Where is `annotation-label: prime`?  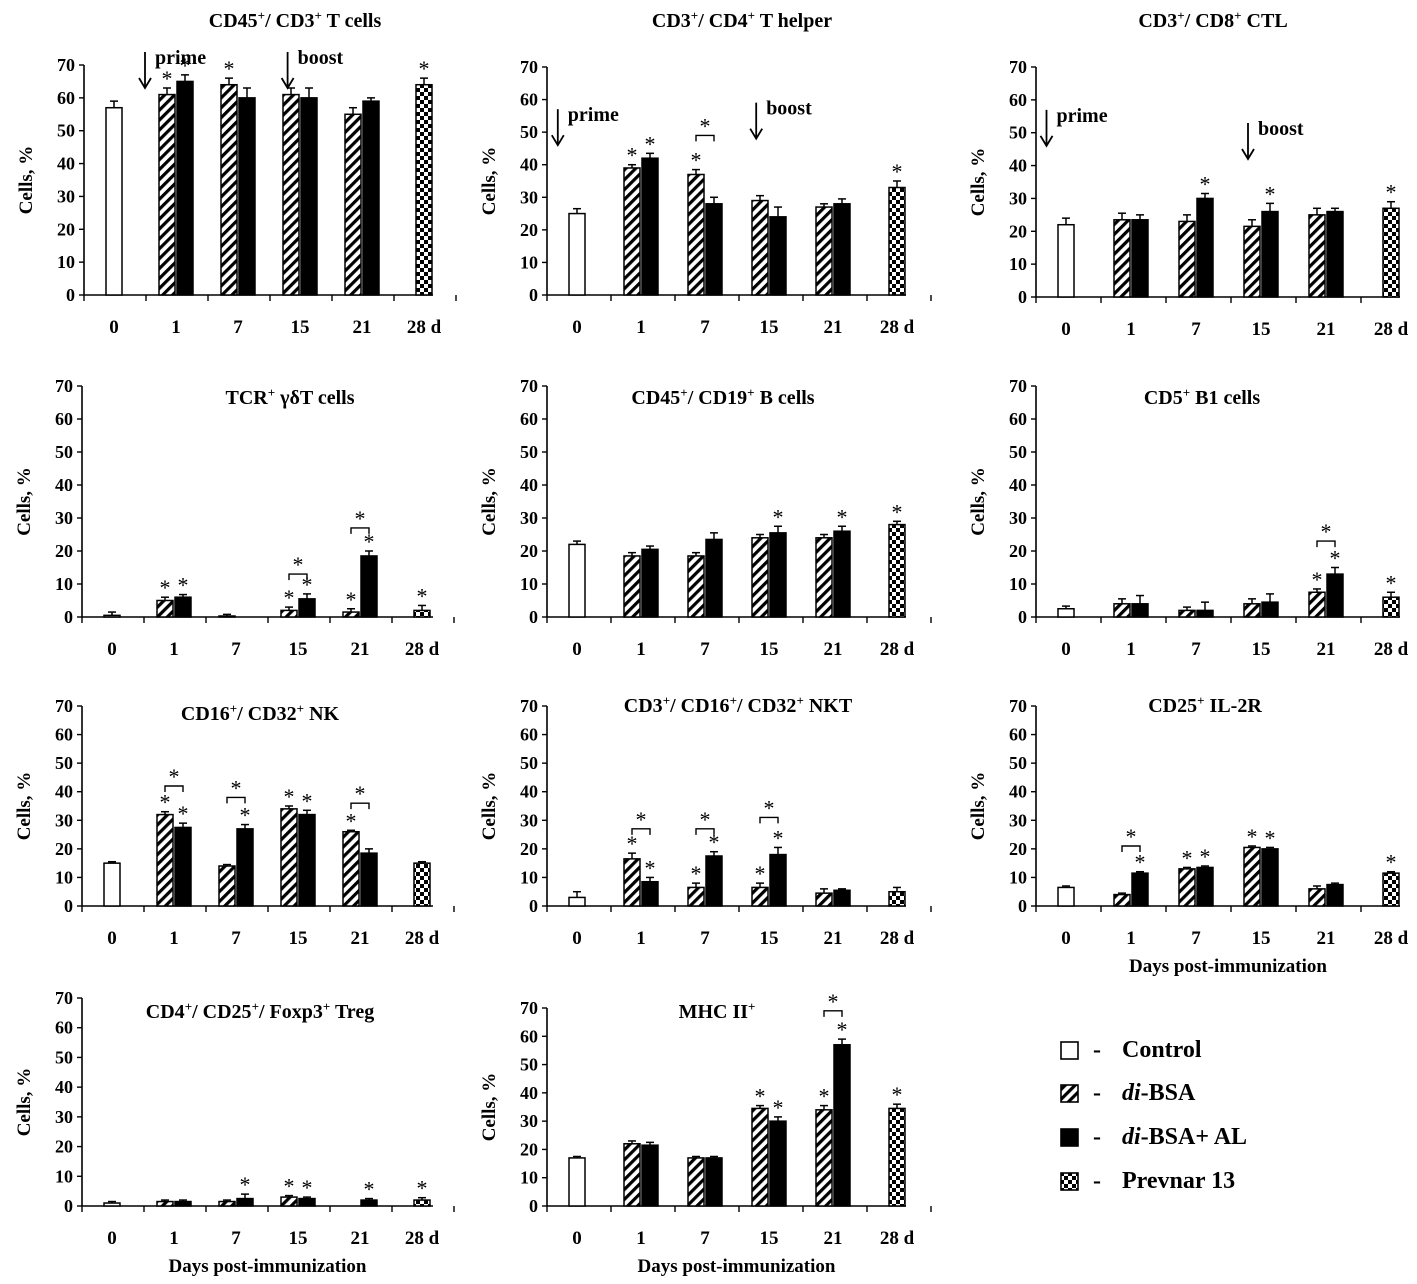 annotation-label: prime is located at coordinates (180, 58).